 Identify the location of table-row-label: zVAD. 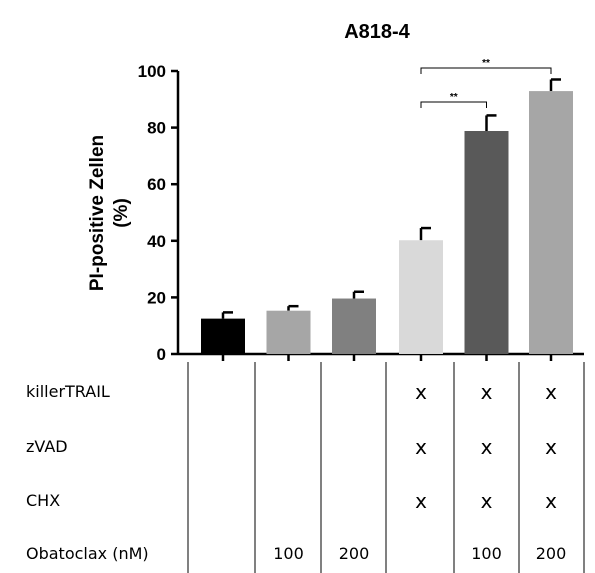
(47, 446).